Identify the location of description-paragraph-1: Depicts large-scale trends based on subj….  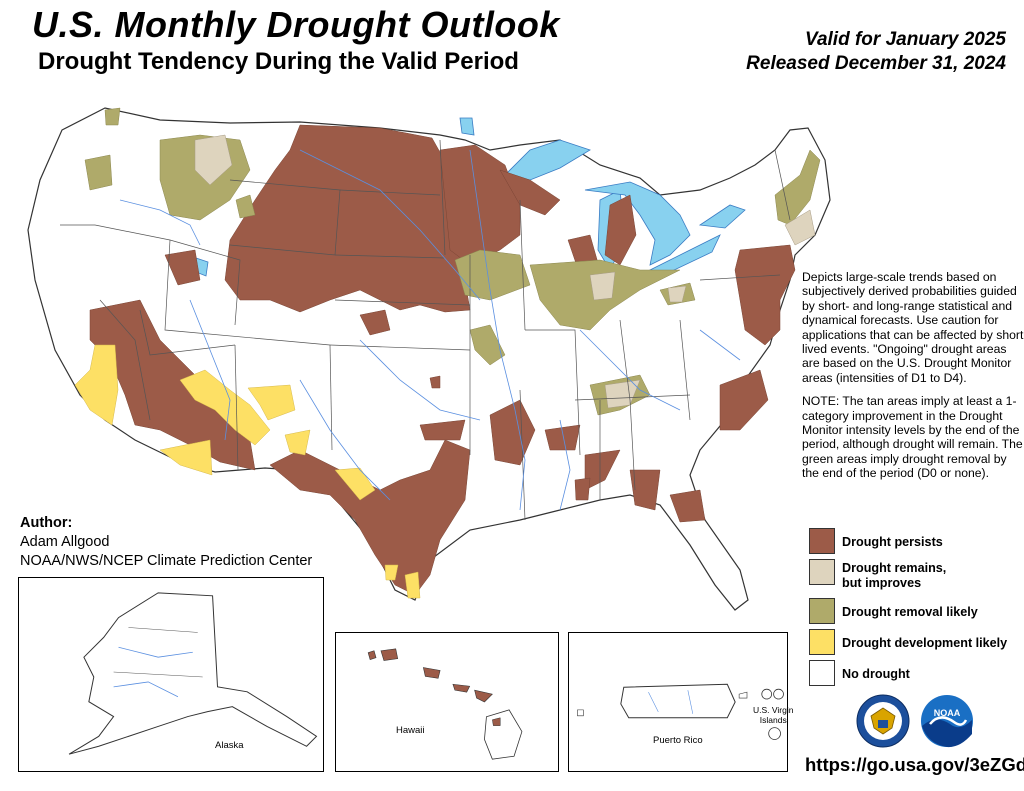
(913, 327).